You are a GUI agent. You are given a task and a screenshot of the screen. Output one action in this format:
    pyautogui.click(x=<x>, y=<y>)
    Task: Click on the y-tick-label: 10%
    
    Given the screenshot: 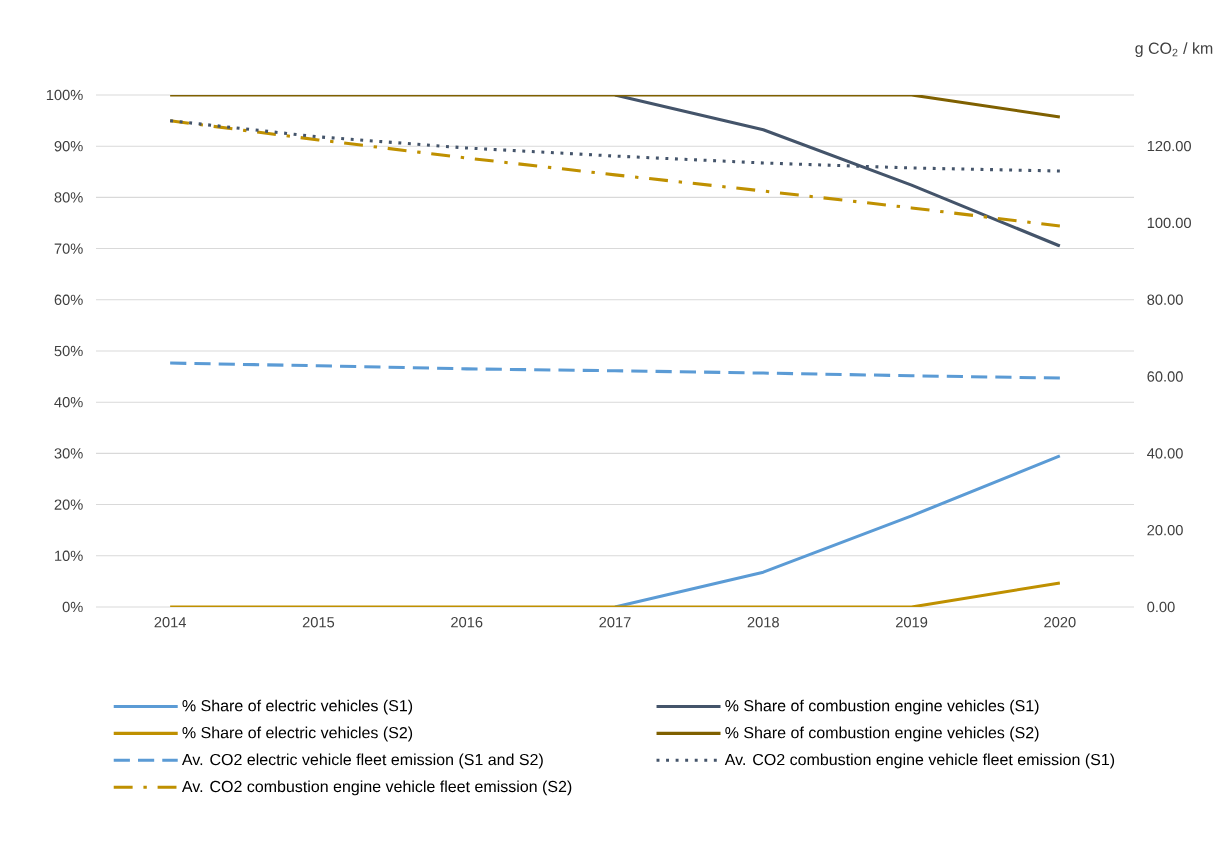 What is the action you would take?
    pyautogui.click(x=69, y=555)
    